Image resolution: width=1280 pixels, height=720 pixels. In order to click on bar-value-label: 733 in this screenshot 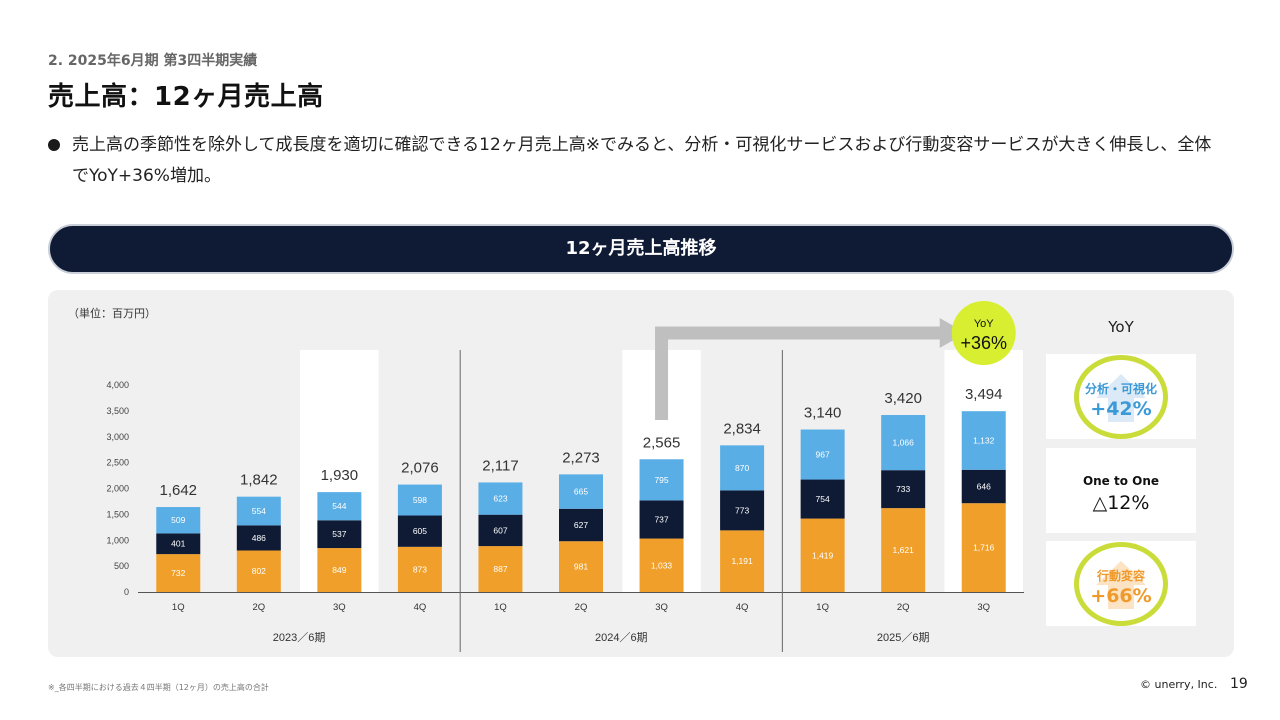, I will do `click(903, 489)`.